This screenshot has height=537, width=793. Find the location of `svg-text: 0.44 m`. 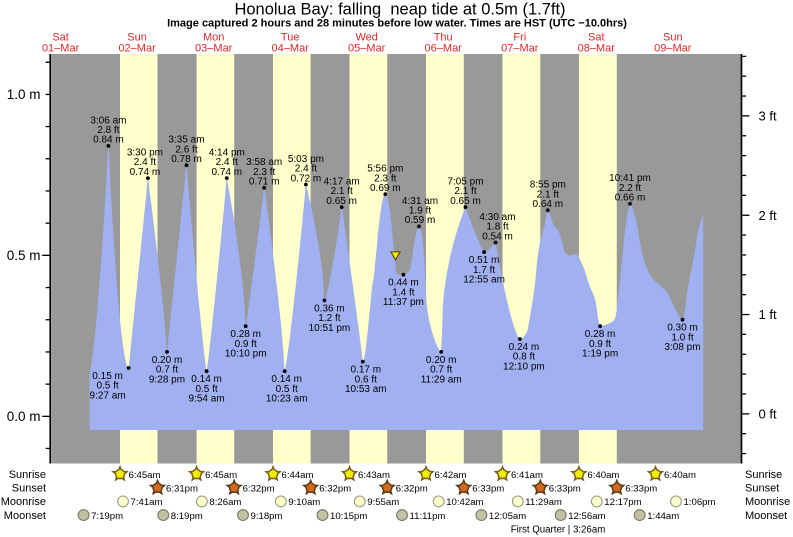

svg-text: 0.44 m is located at coordinates (403, 283).